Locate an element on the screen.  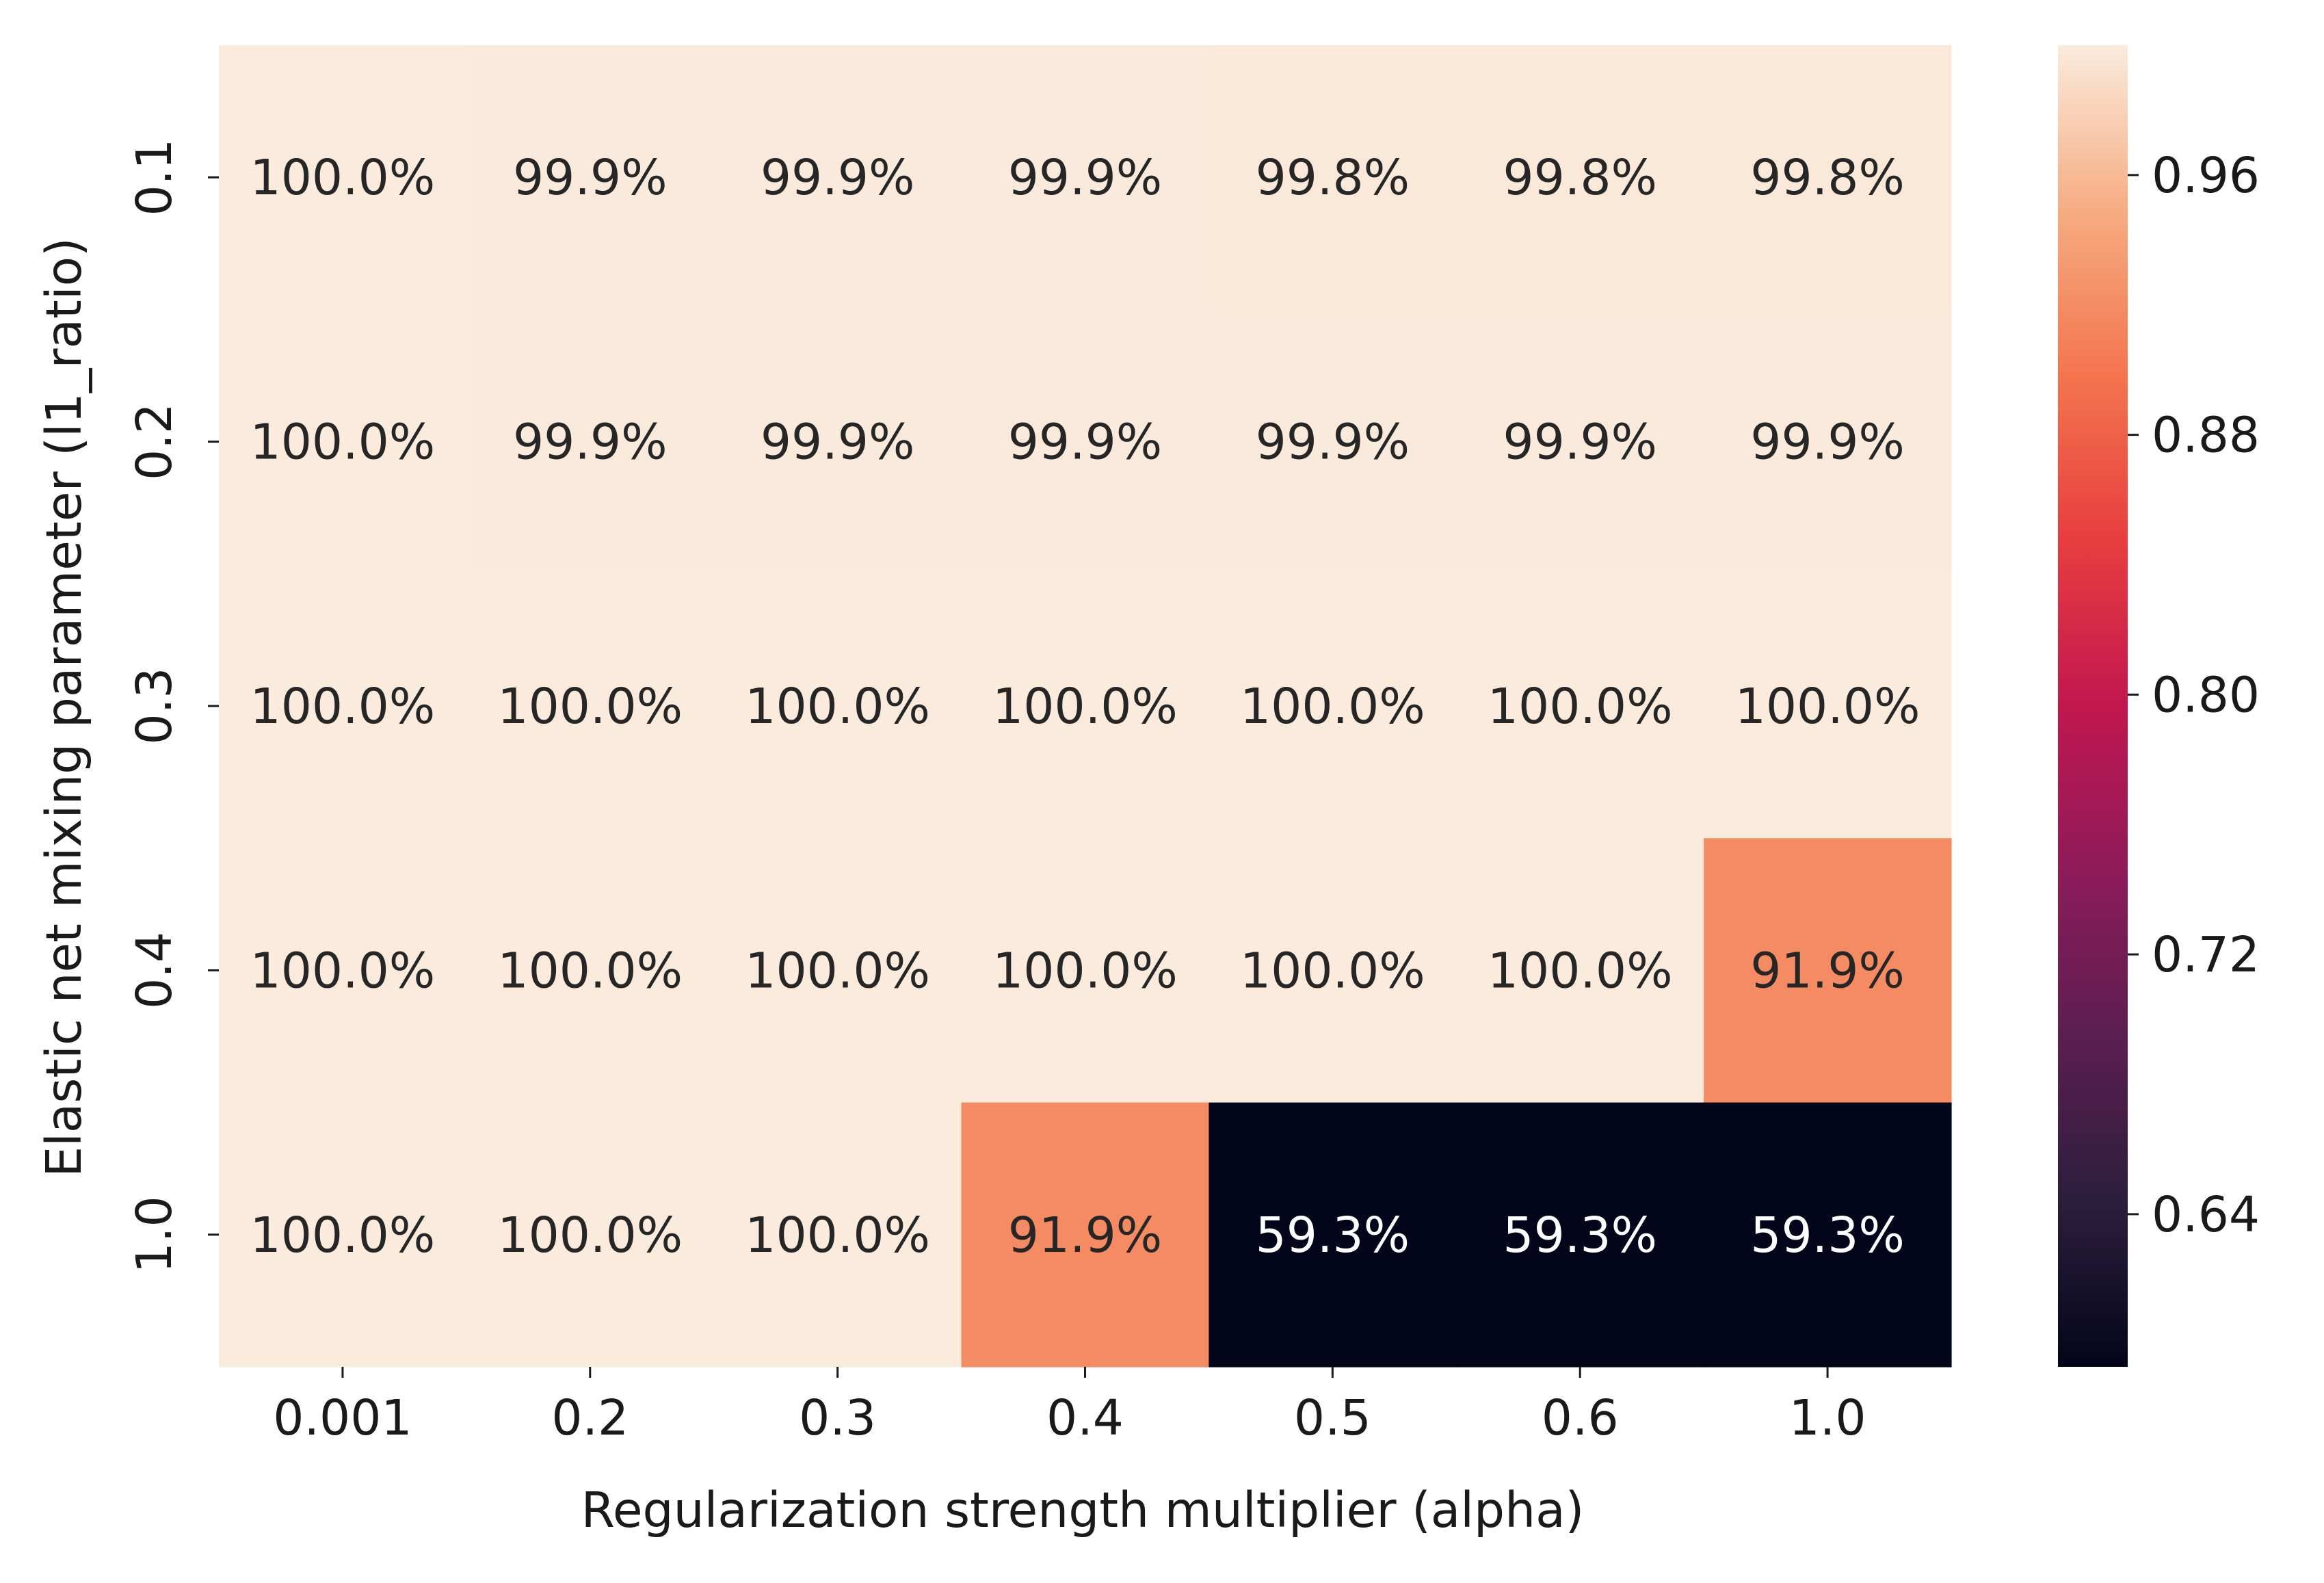
x-tick-label: 1.0 is located at coordinates (1827, 1418).